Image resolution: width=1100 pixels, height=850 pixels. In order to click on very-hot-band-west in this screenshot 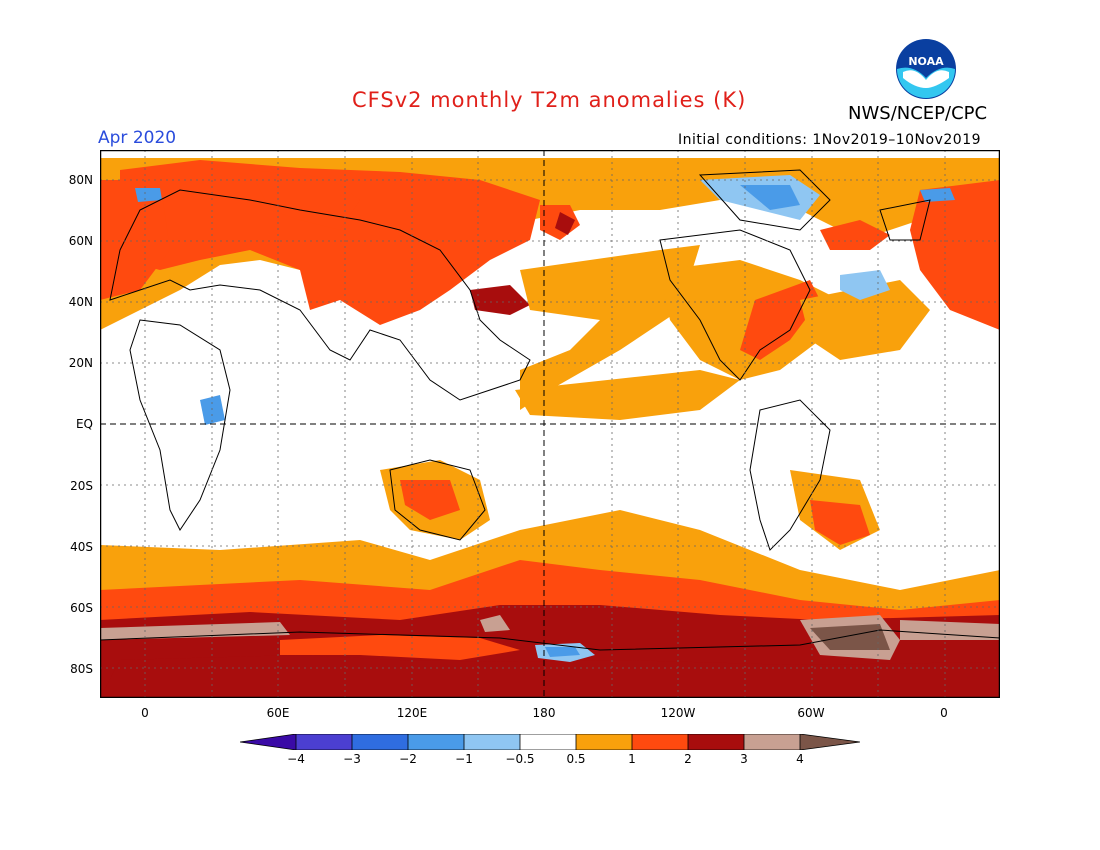, I will do `click(195, 631)`.